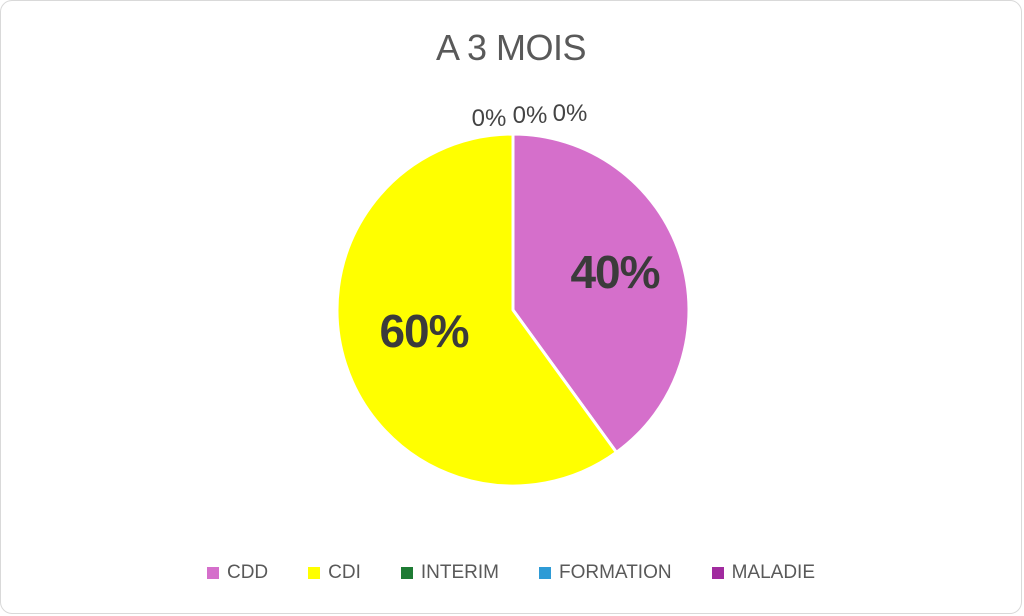  What do you see at coordinates (773, 572) in the screenshot?
I see `legend-label-maladie: MALADIE` at bounding box center [773, 572].